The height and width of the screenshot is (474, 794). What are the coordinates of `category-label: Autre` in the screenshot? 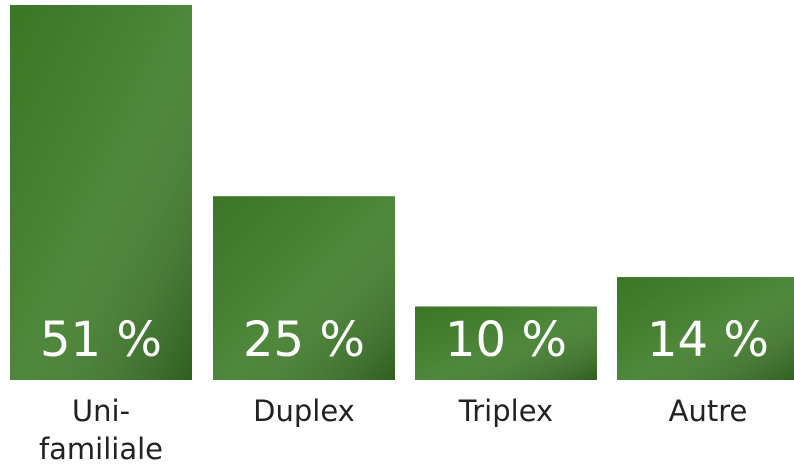 It's located at (708, 411).